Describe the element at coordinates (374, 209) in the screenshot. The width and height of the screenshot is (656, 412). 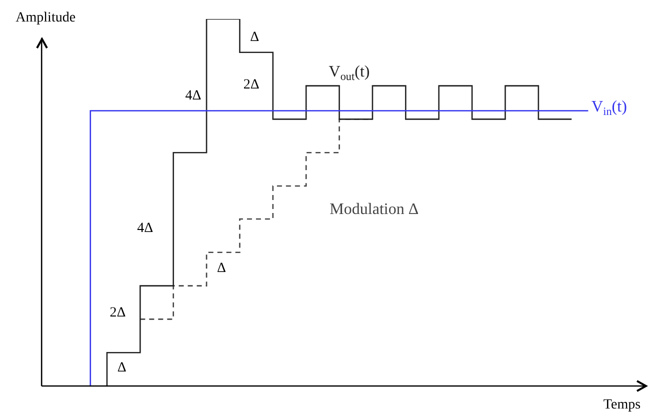
I see `series-label: Modulation Δ` at that location.